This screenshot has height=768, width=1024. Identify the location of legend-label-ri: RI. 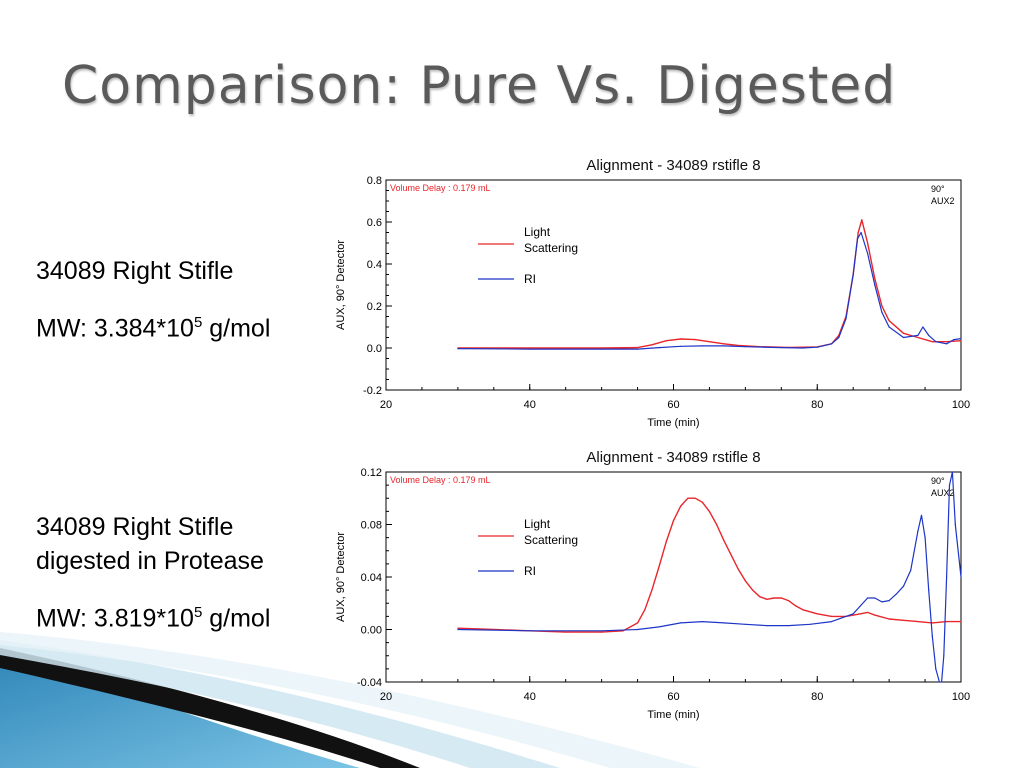
(530, 571).